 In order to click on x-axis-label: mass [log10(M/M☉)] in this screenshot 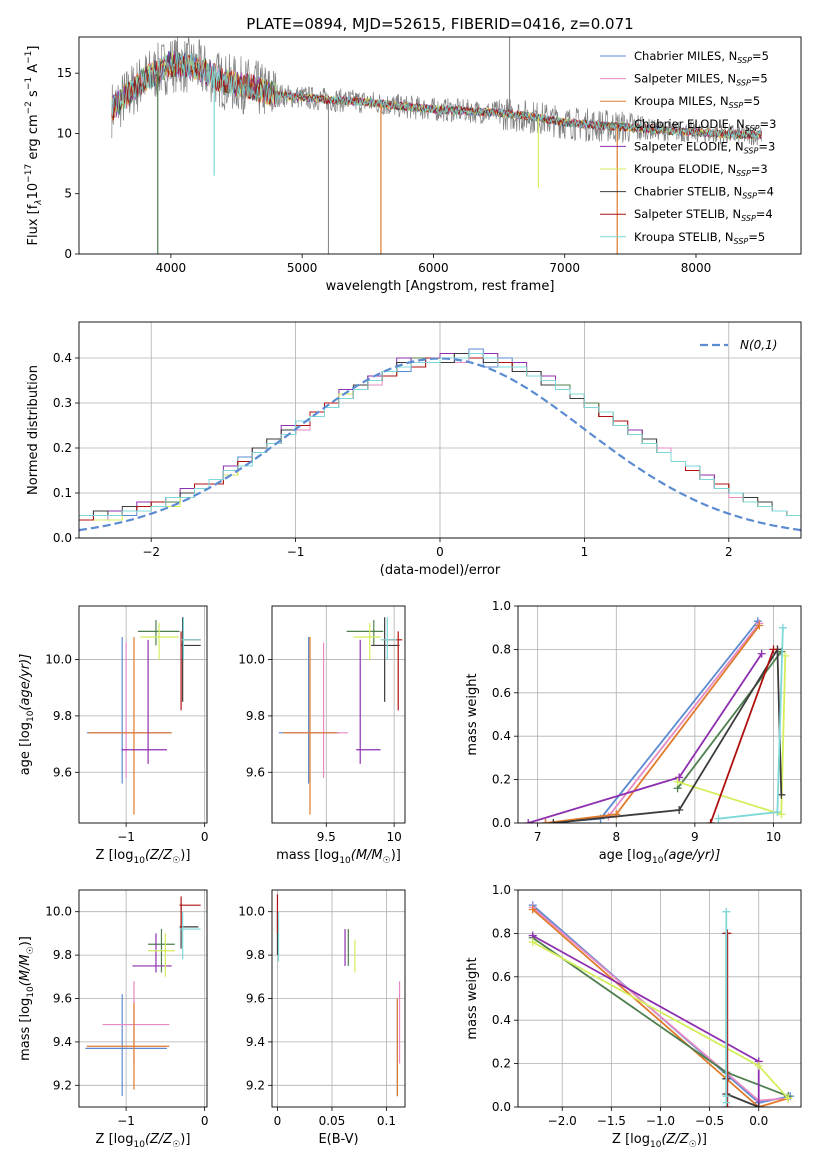, I will do `click(338, 857)`.